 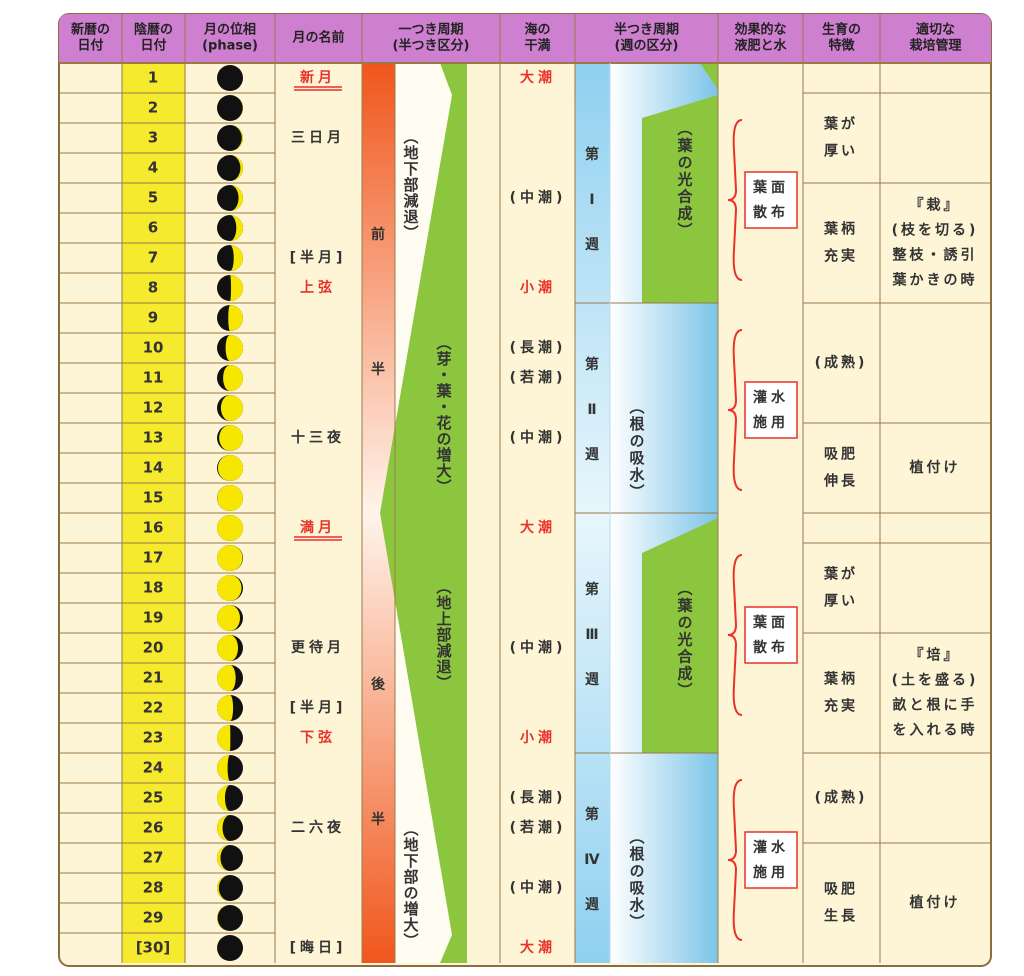 What do you see at coordinates (153, 828) in the screenshot?
I see `lunar-day: 26` at bounding box center [153, 828].